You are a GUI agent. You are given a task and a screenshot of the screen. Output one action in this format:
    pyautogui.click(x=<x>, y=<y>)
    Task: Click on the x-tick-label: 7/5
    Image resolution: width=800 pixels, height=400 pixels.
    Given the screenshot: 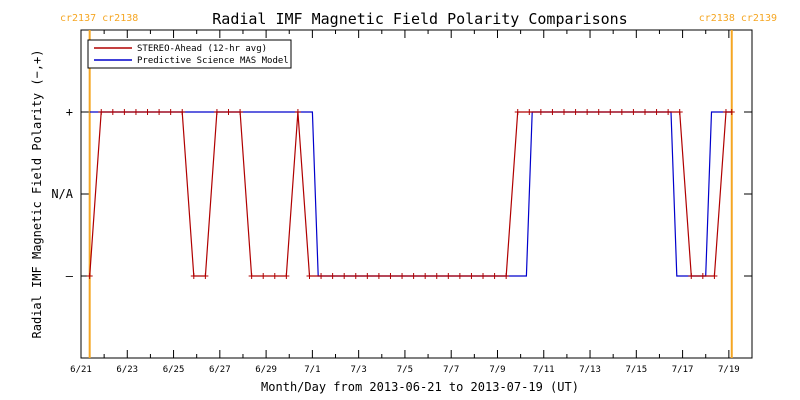 What is the action you would take?
    pyautogui.click(x=405, y=370)
    